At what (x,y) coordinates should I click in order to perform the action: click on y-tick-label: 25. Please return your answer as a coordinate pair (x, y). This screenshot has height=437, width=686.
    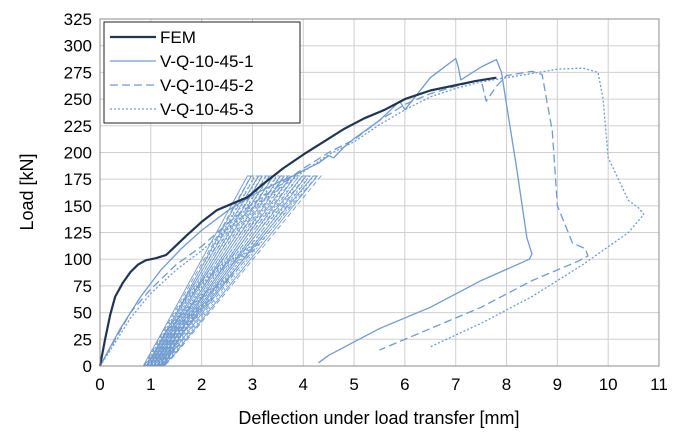
    Looking at the image, I should click on (82, 339).